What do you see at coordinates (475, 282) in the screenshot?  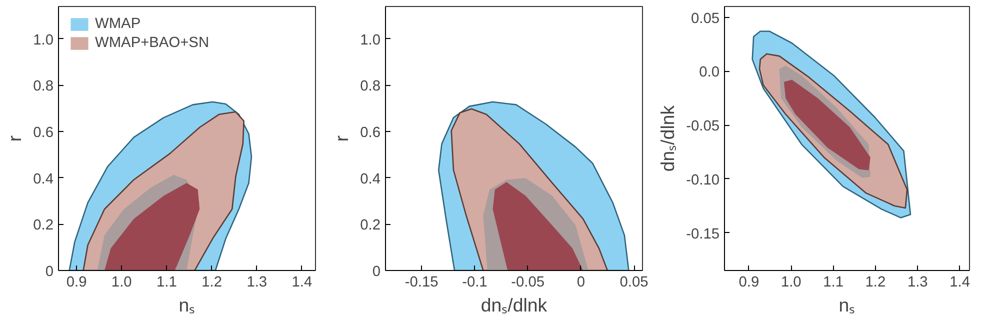 I see `x-tick-label: -0.1` at bounding box center [475, 282].